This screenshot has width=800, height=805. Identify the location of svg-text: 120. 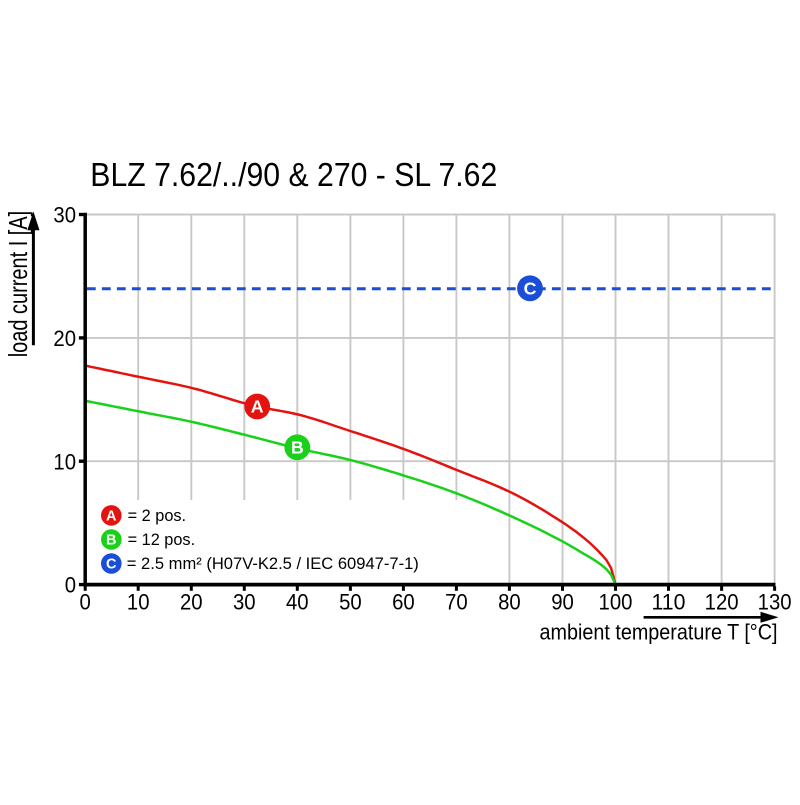
(722, 602).